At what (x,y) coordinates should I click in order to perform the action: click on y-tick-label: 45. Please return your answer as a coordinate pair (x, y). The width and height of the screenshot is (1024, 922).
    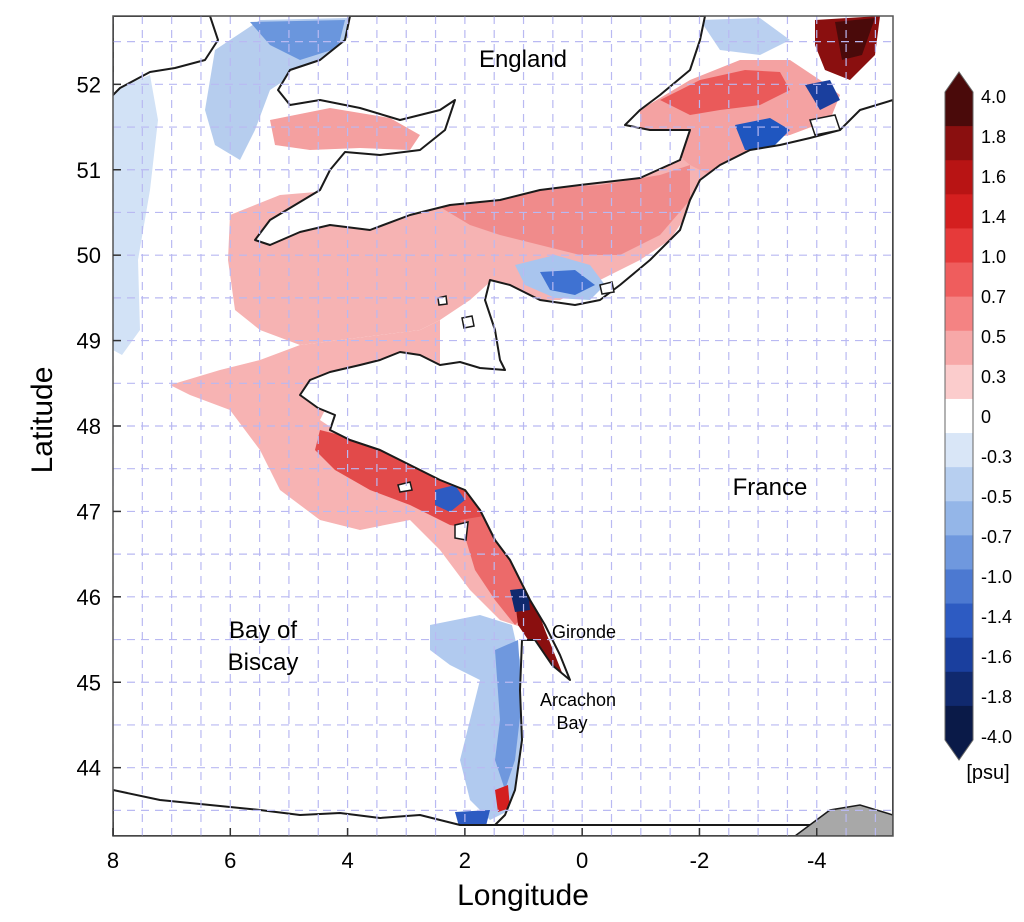
    Looking at the image, I should click on (89, 682).